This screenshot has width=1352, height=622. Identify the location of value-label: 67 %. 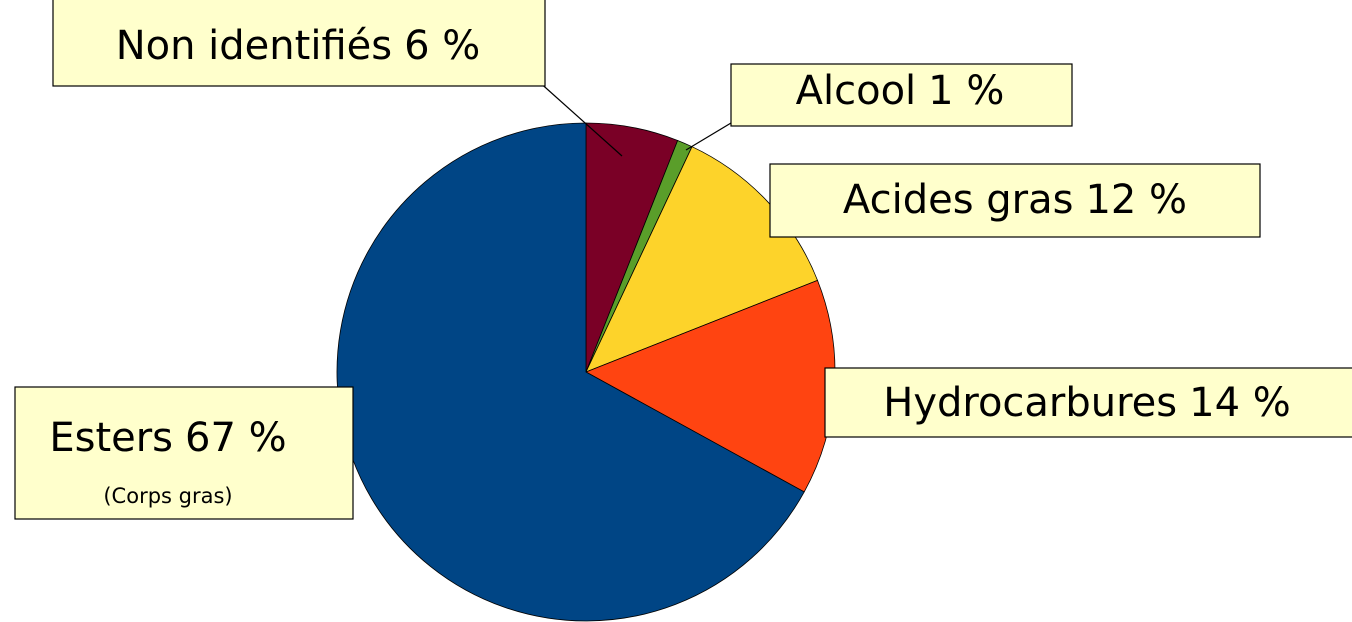
(236, 438).